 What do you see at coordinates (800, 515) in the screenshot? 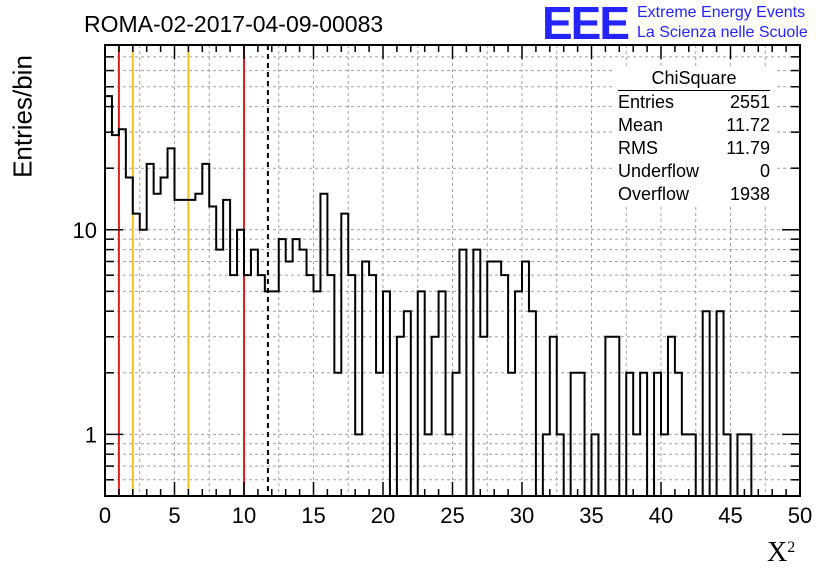
I see `x-tick-label: 50` at bounding box center [800, 515].